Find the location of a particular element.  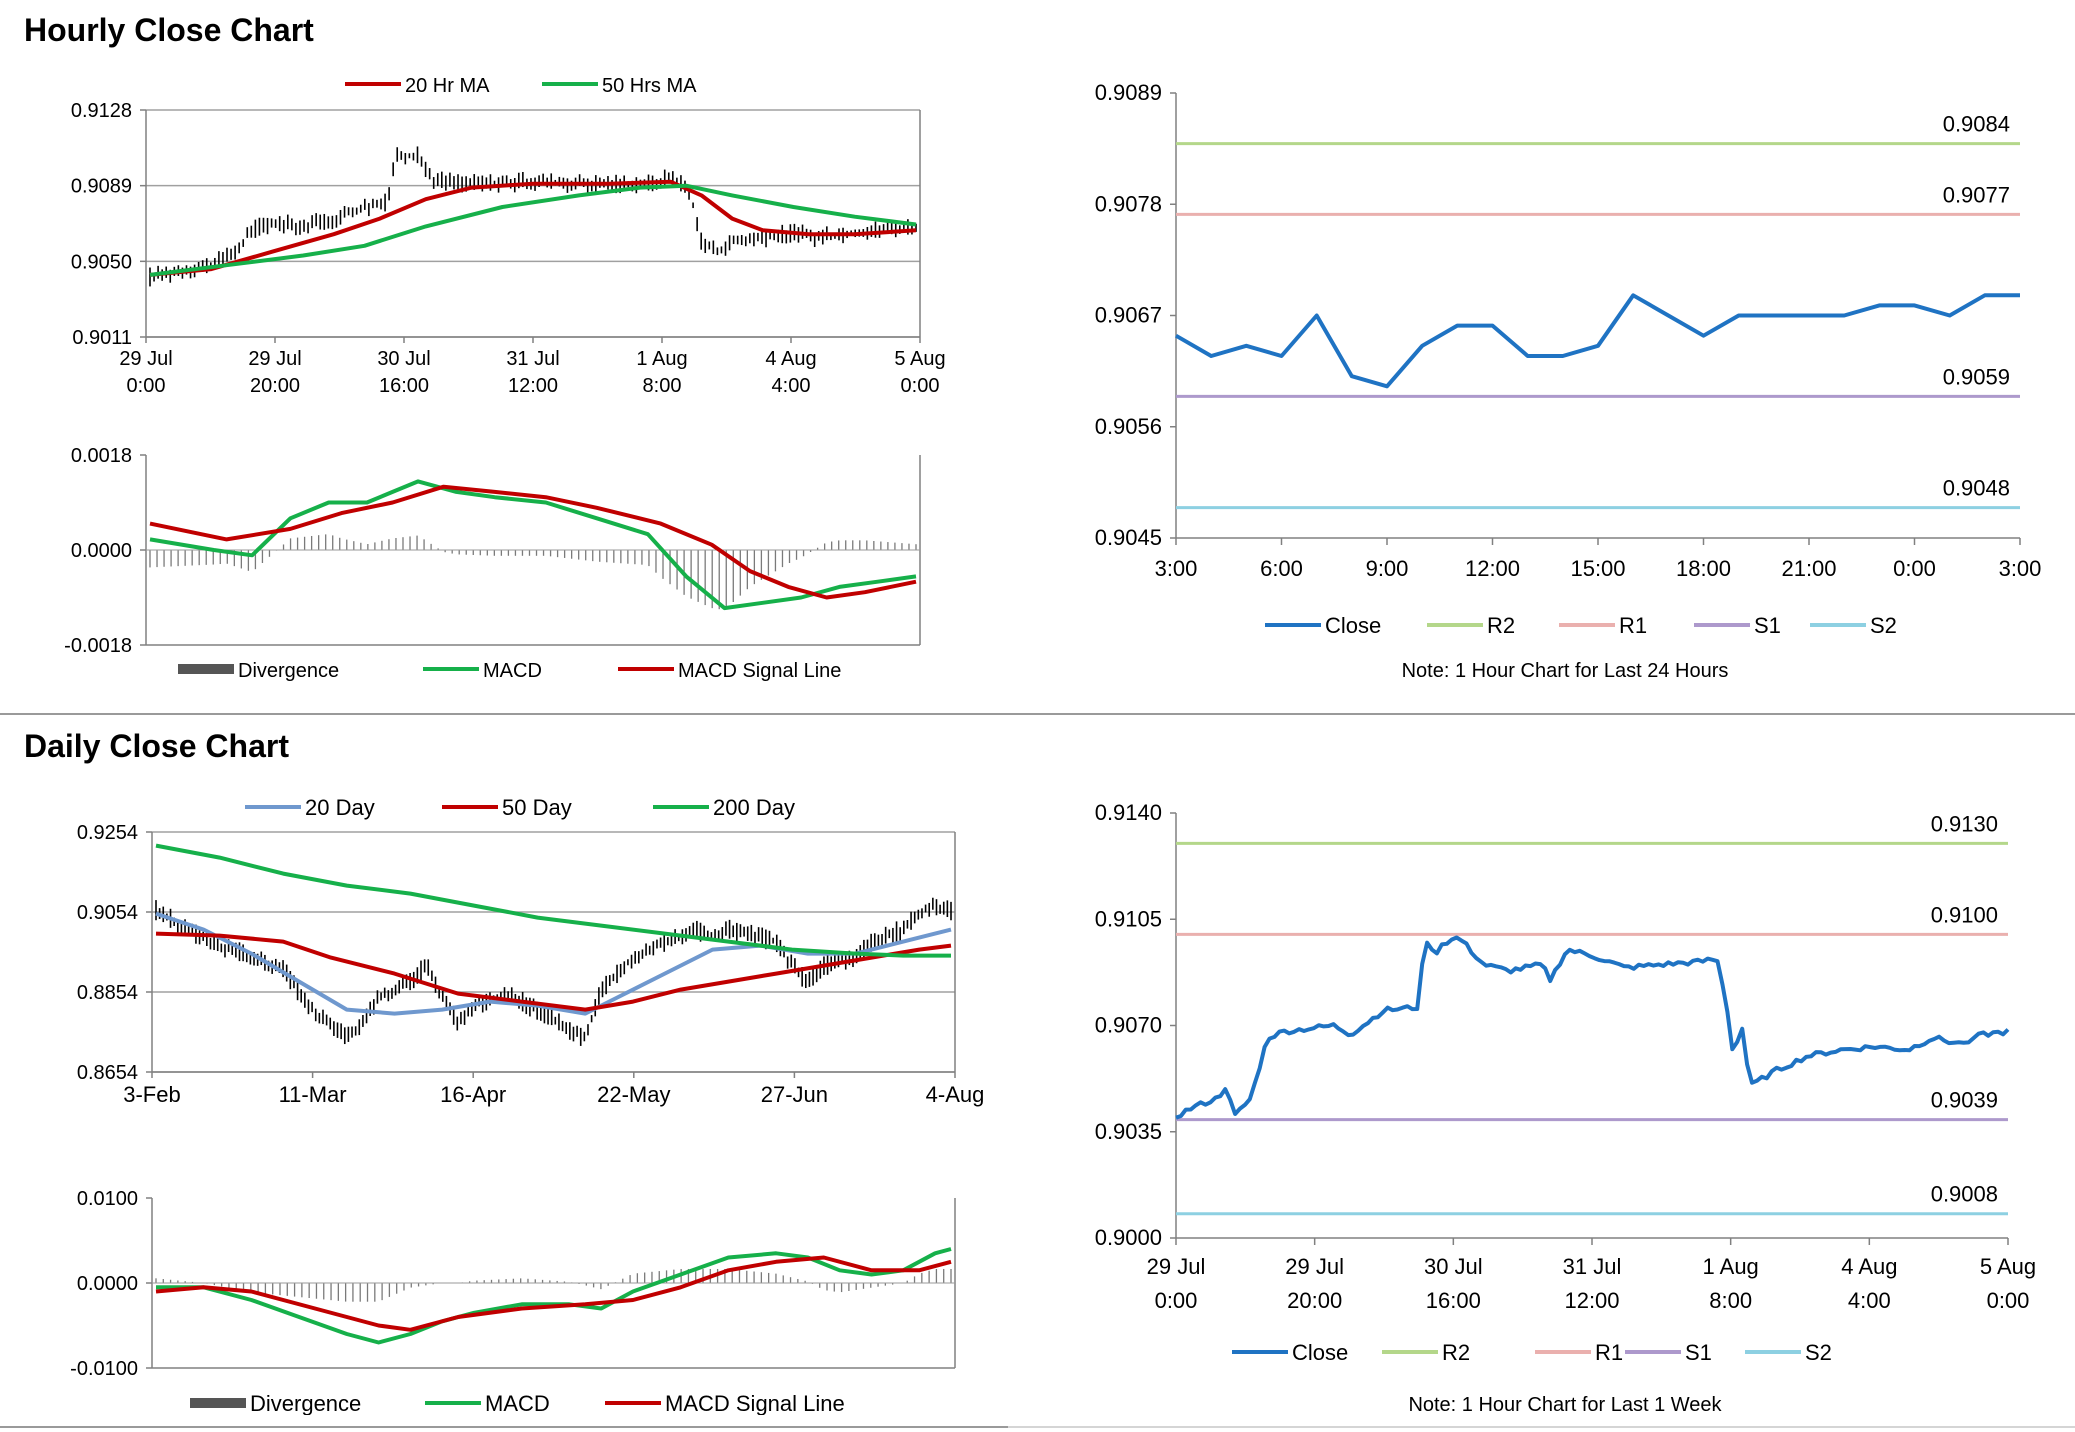

chart-note: Note: 1 Hour Chart for Last 1 Week is located at coordinates (1565, 1405).